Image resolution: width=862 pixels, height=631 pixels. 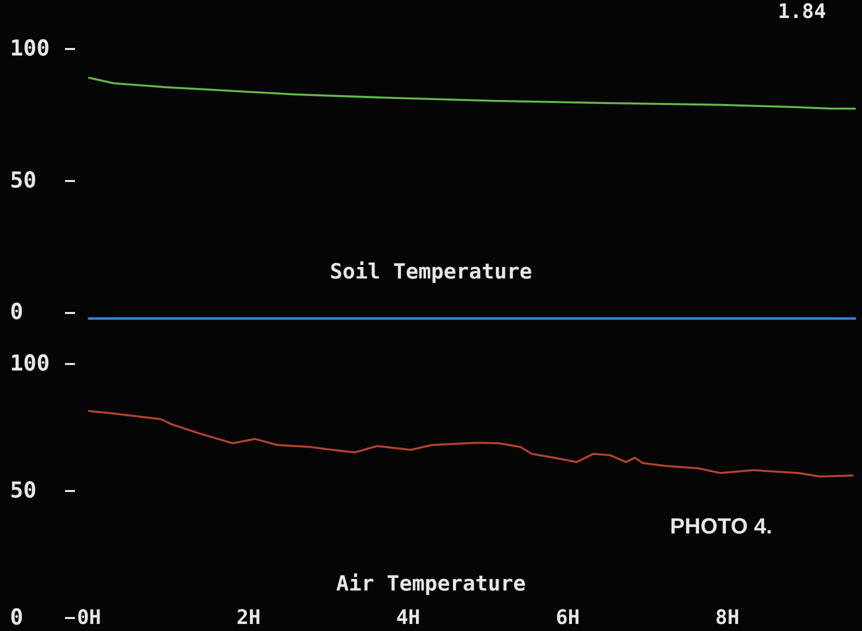 I want to click on text: 1.84, so click(x=802, y=11).